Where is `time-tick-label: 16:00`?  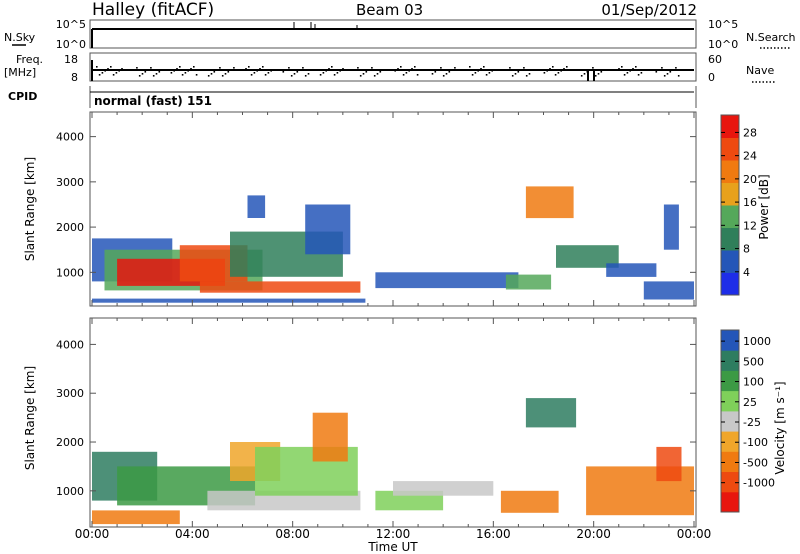
time-tick-label: 16:00 is located at coordinates (493, 534).